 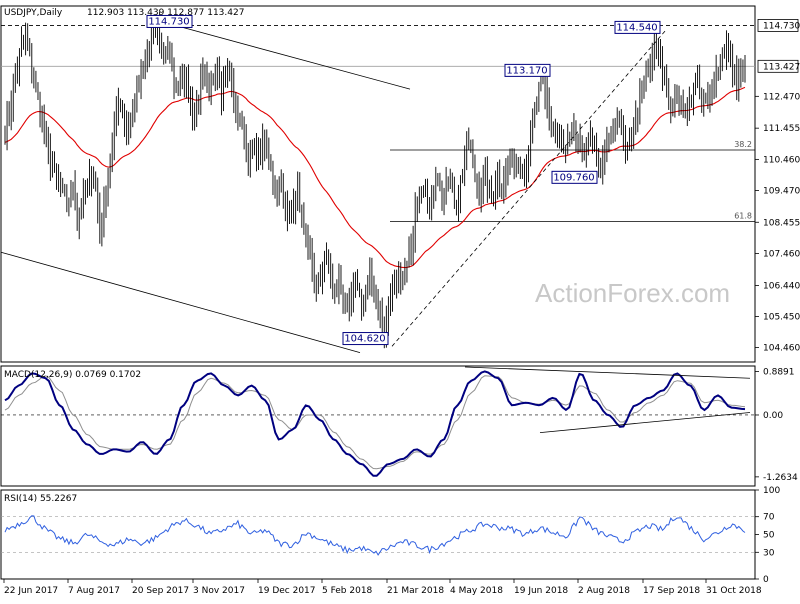 What do you see at coordinates (743, 215) in the screenshot?
I see `fib-label: 61.8` at bounding box center [743, 215].